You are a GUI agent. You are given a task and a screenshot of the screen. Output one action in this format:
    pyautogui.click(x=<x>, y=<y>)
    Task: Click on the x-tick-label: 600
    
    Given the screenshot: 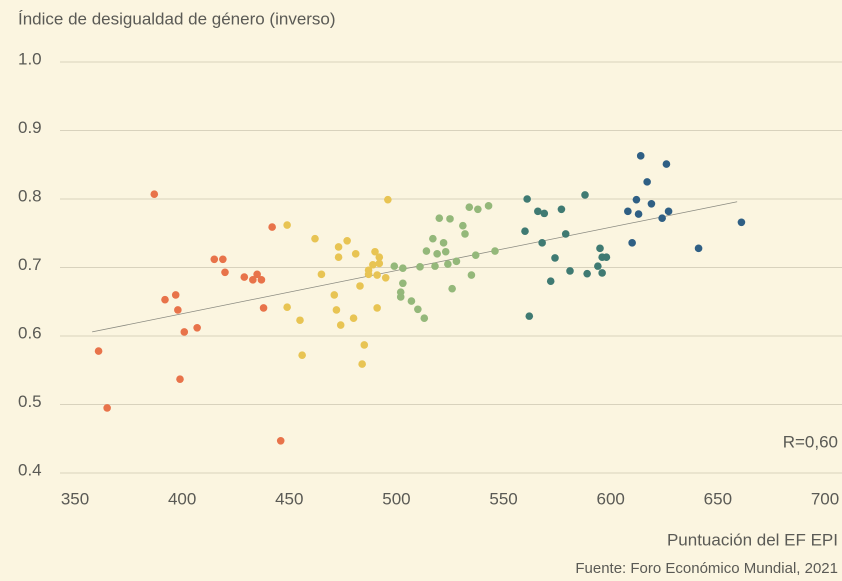 What is the action you would take?
    pyautogui.click(x=611, y=498)
    